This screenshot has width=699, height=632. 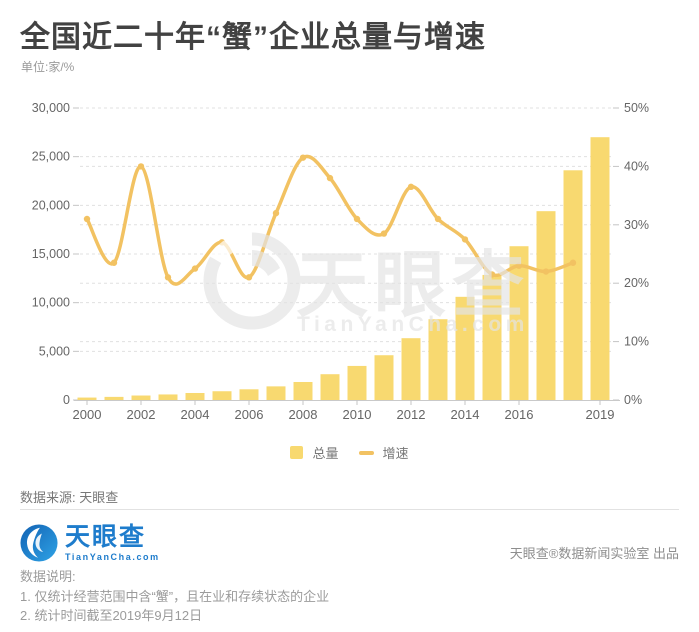 I want to click on bar-2019, so click(x=600, y=268).